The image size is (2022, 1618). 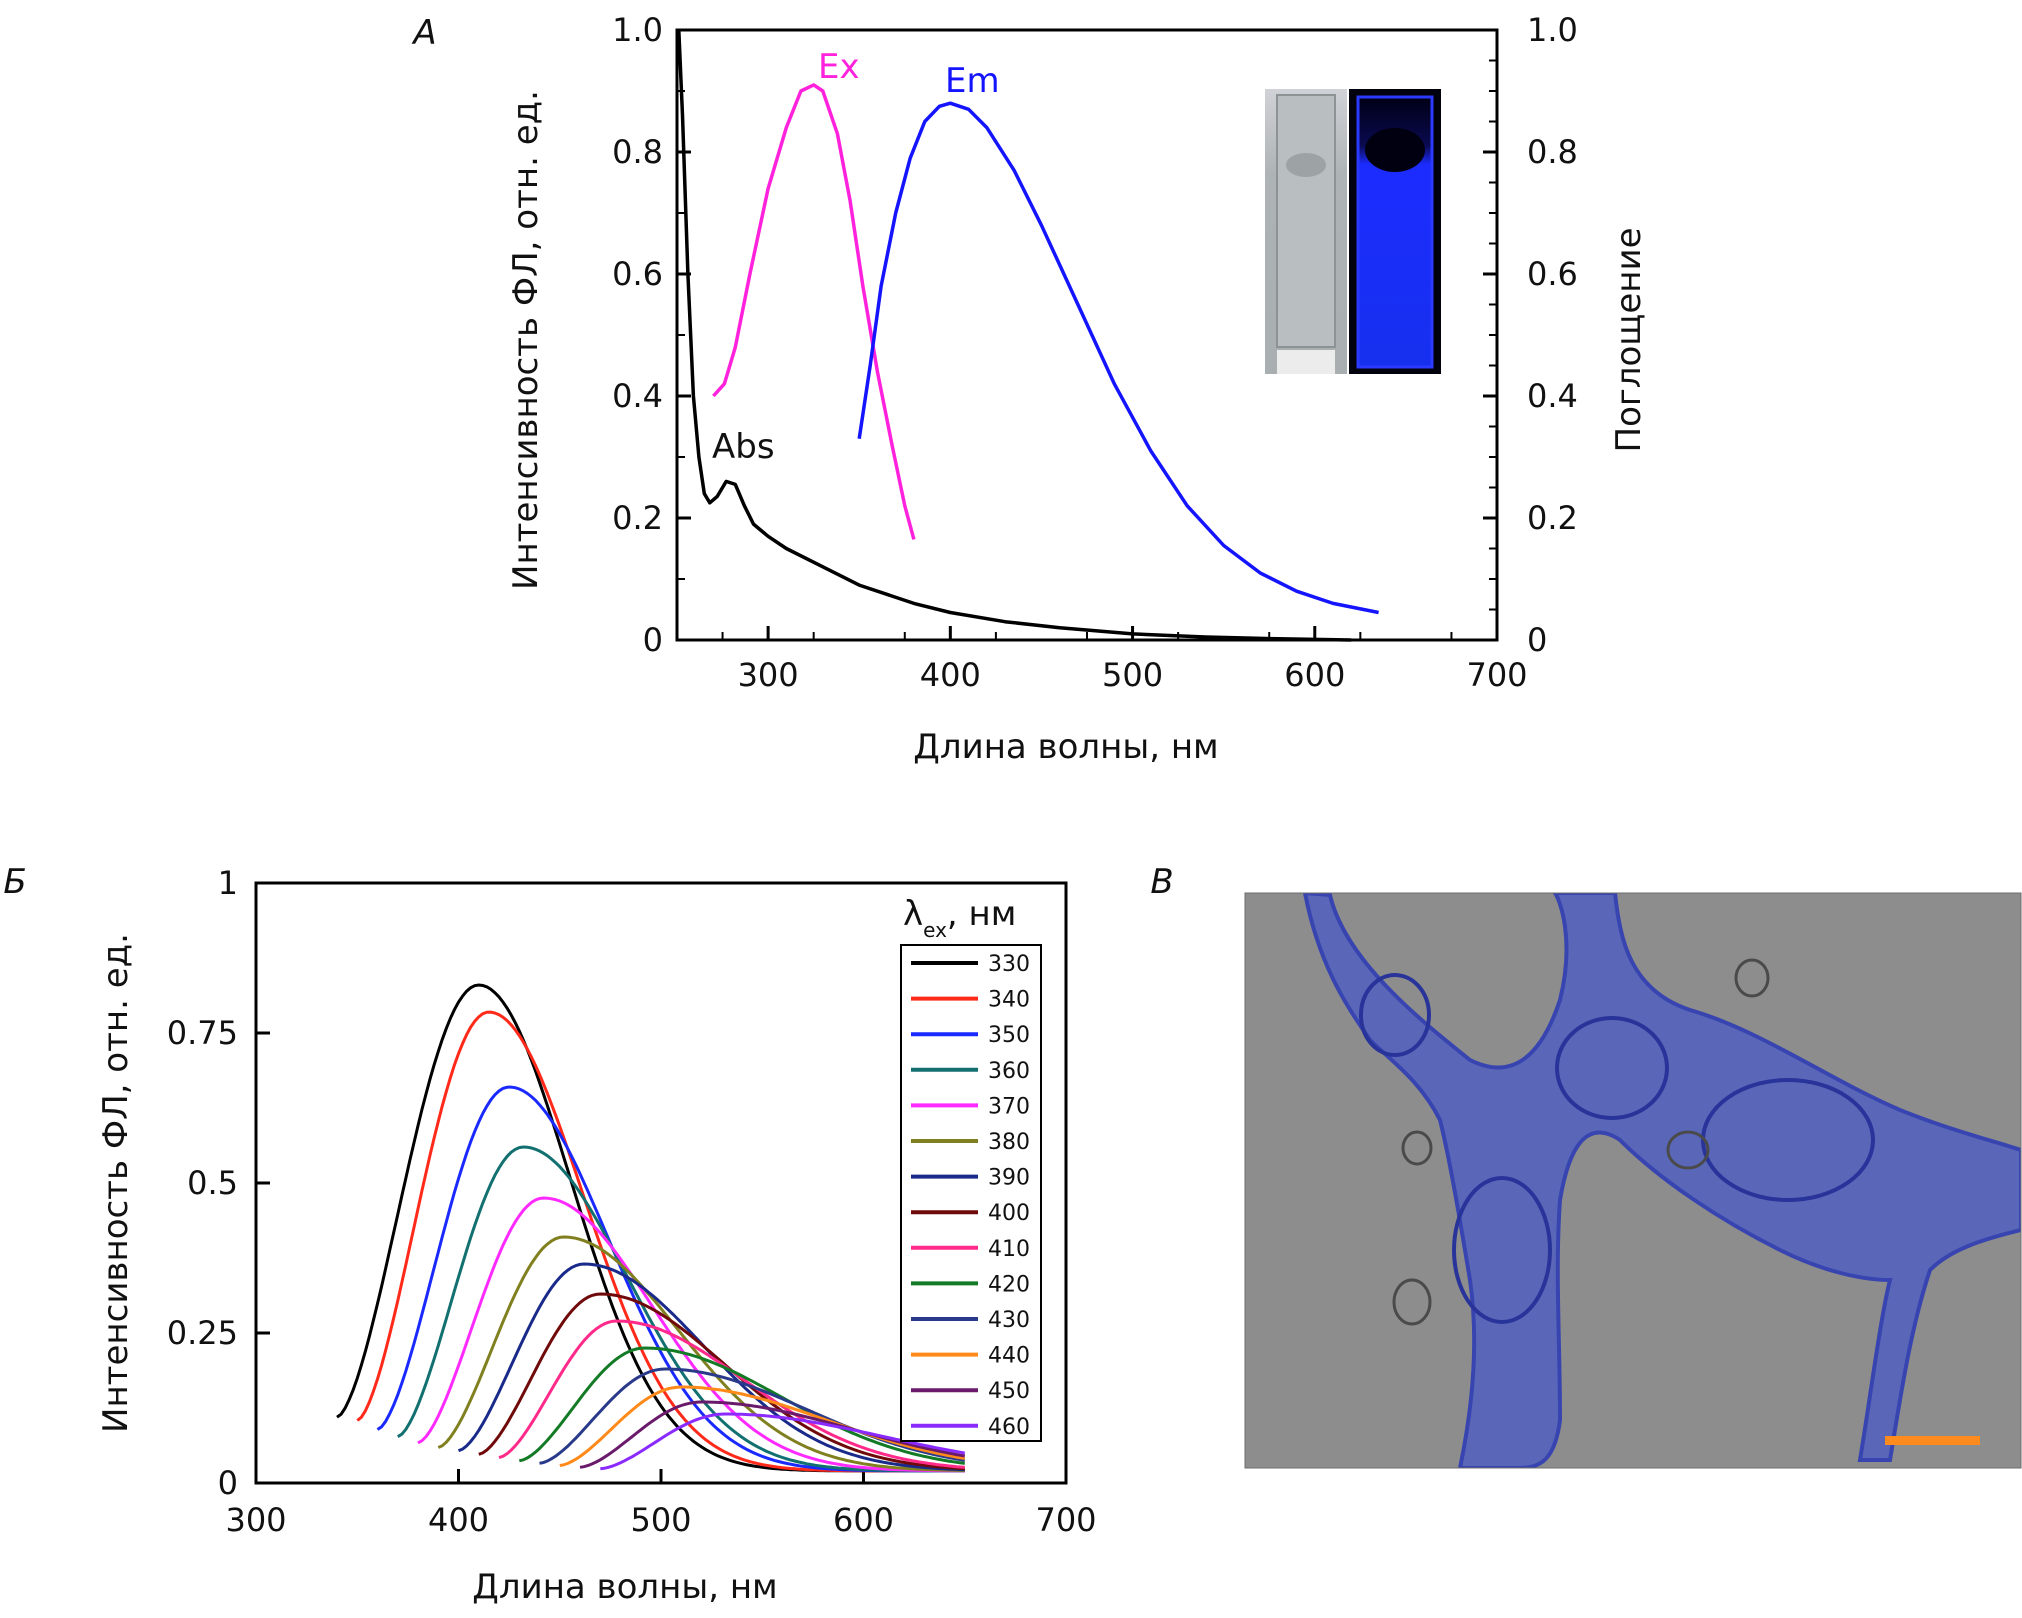 What do you see at coordinates (1009, 1284) in the screenshot?
I see `legend-label-420: 420` at bounding box center [1009, 1284].